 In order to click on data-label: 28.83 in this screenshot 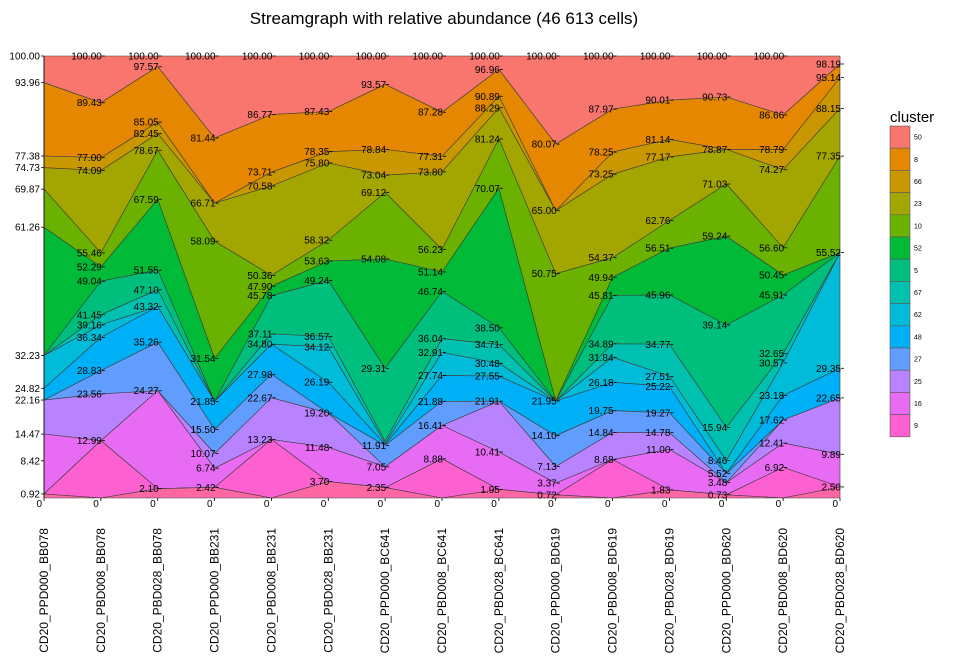, I will do `click(89, 371)`.